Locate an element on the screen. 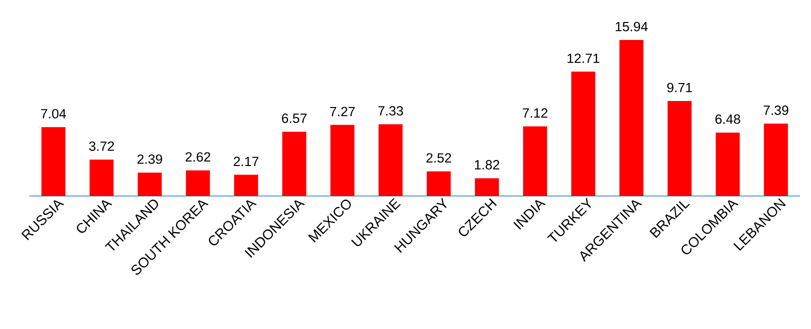  data-label: 7.12 is located at coordinates (535, 113).